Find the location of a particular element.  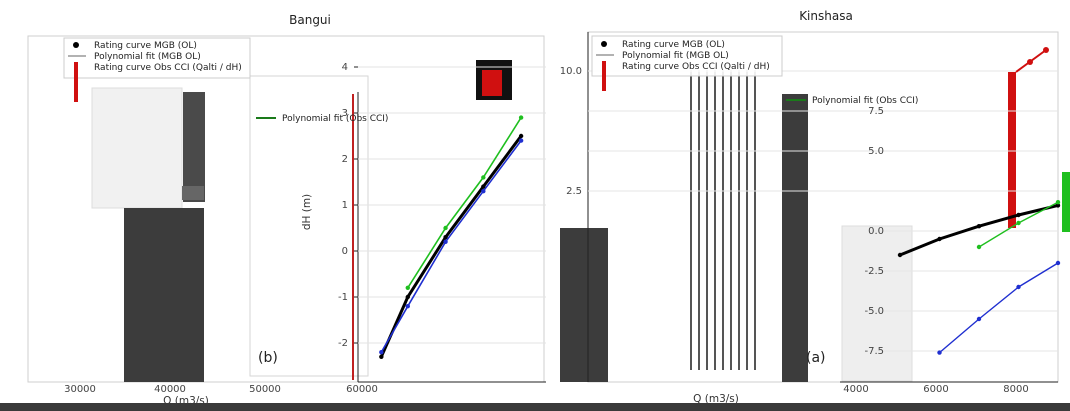

y-tick-label: 1 is located at coordinates (345, 205).